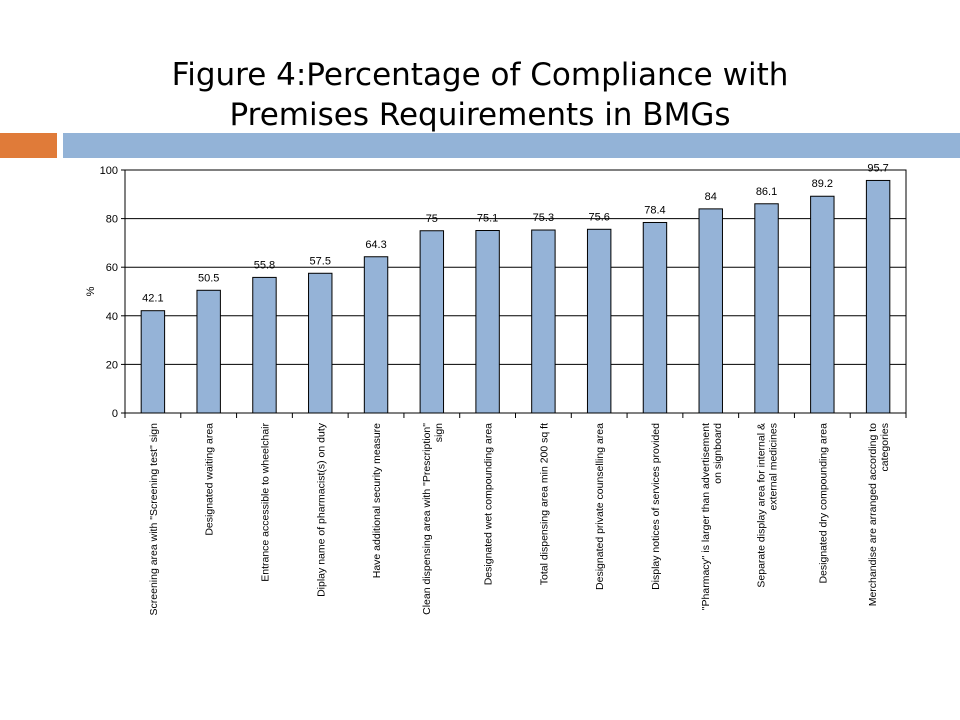  I want to click on x-tick-label-line: Diplay name of pharmacist(s) on duty, so click(321, 509).